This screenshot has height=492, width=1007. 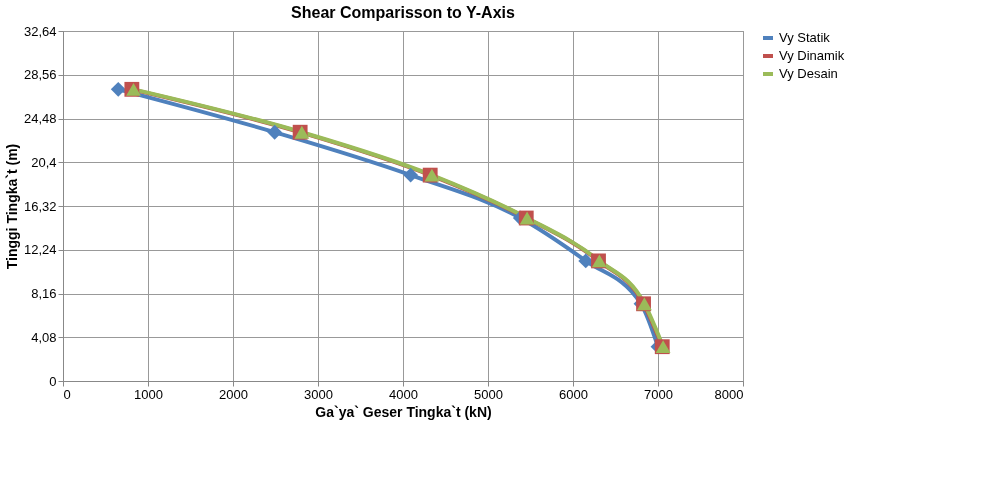 I want to click on x-tick-label: 2000, so click(x=233, y=394).